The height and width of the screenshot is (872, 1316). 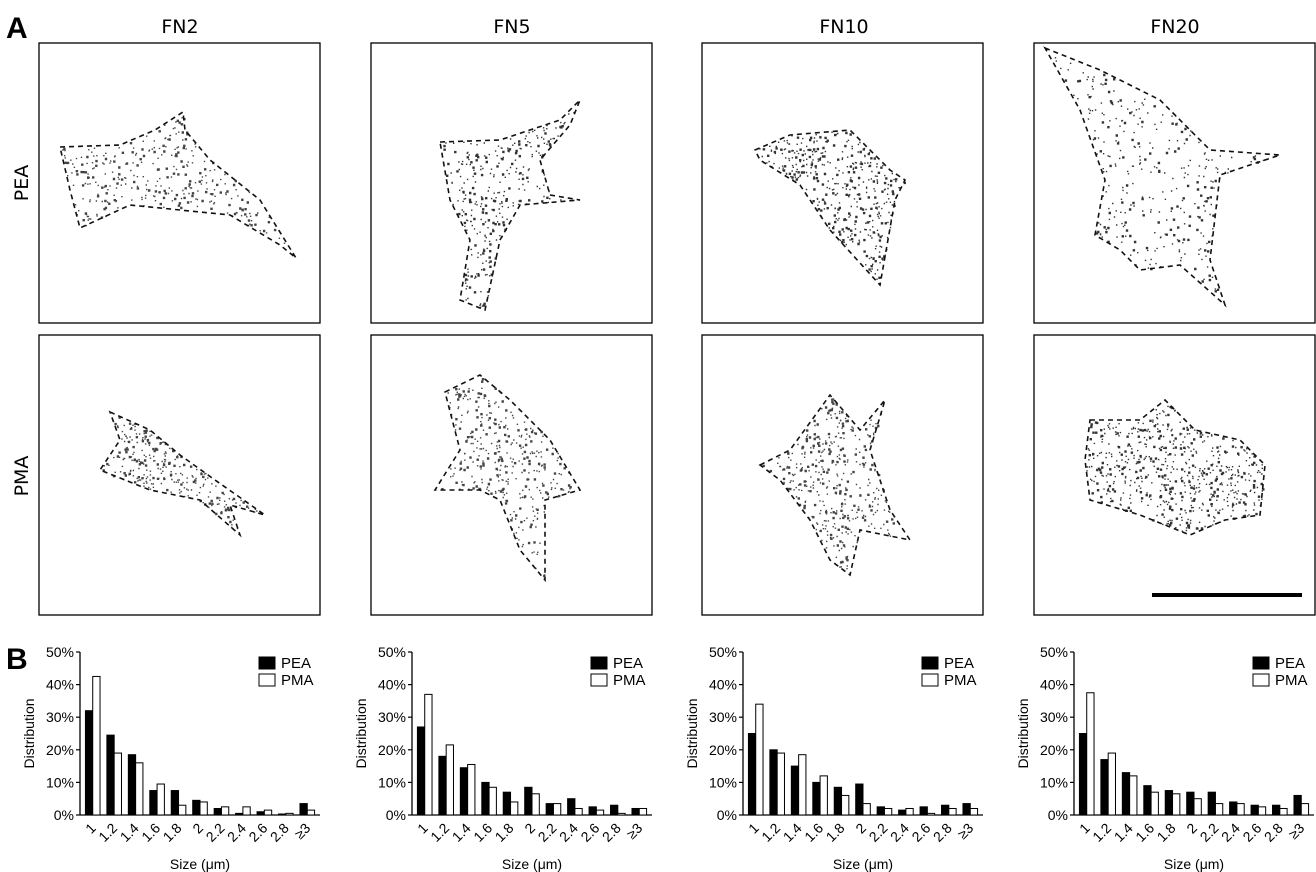 I want to click on micrograph-fn2-pea, so click(x=179, y=183).